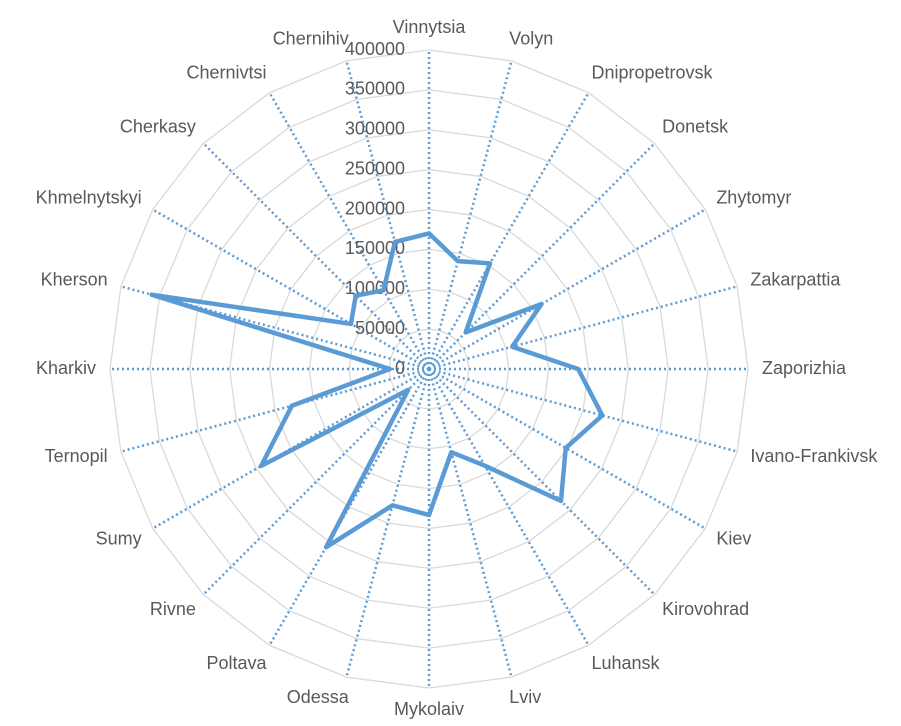  I want to click on tick-label: 300000, so click(375, 129).